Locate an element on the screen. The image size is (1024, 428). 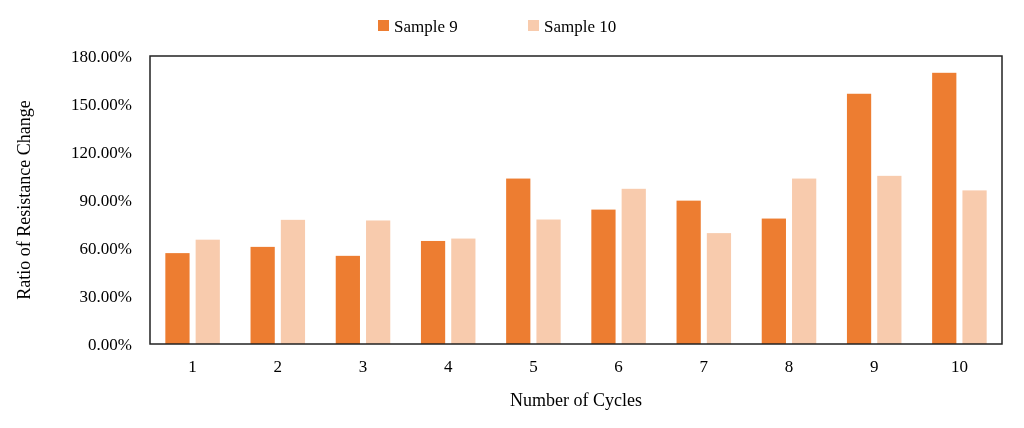
legend-label: Sample 10 is located at coordinates (580, 26).